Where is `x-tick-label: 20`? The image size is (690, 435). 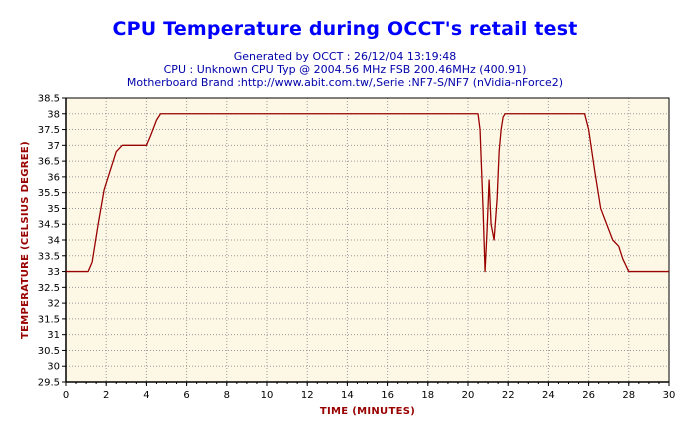 x-tick-label: 20 is located at coordinates (468, 395).